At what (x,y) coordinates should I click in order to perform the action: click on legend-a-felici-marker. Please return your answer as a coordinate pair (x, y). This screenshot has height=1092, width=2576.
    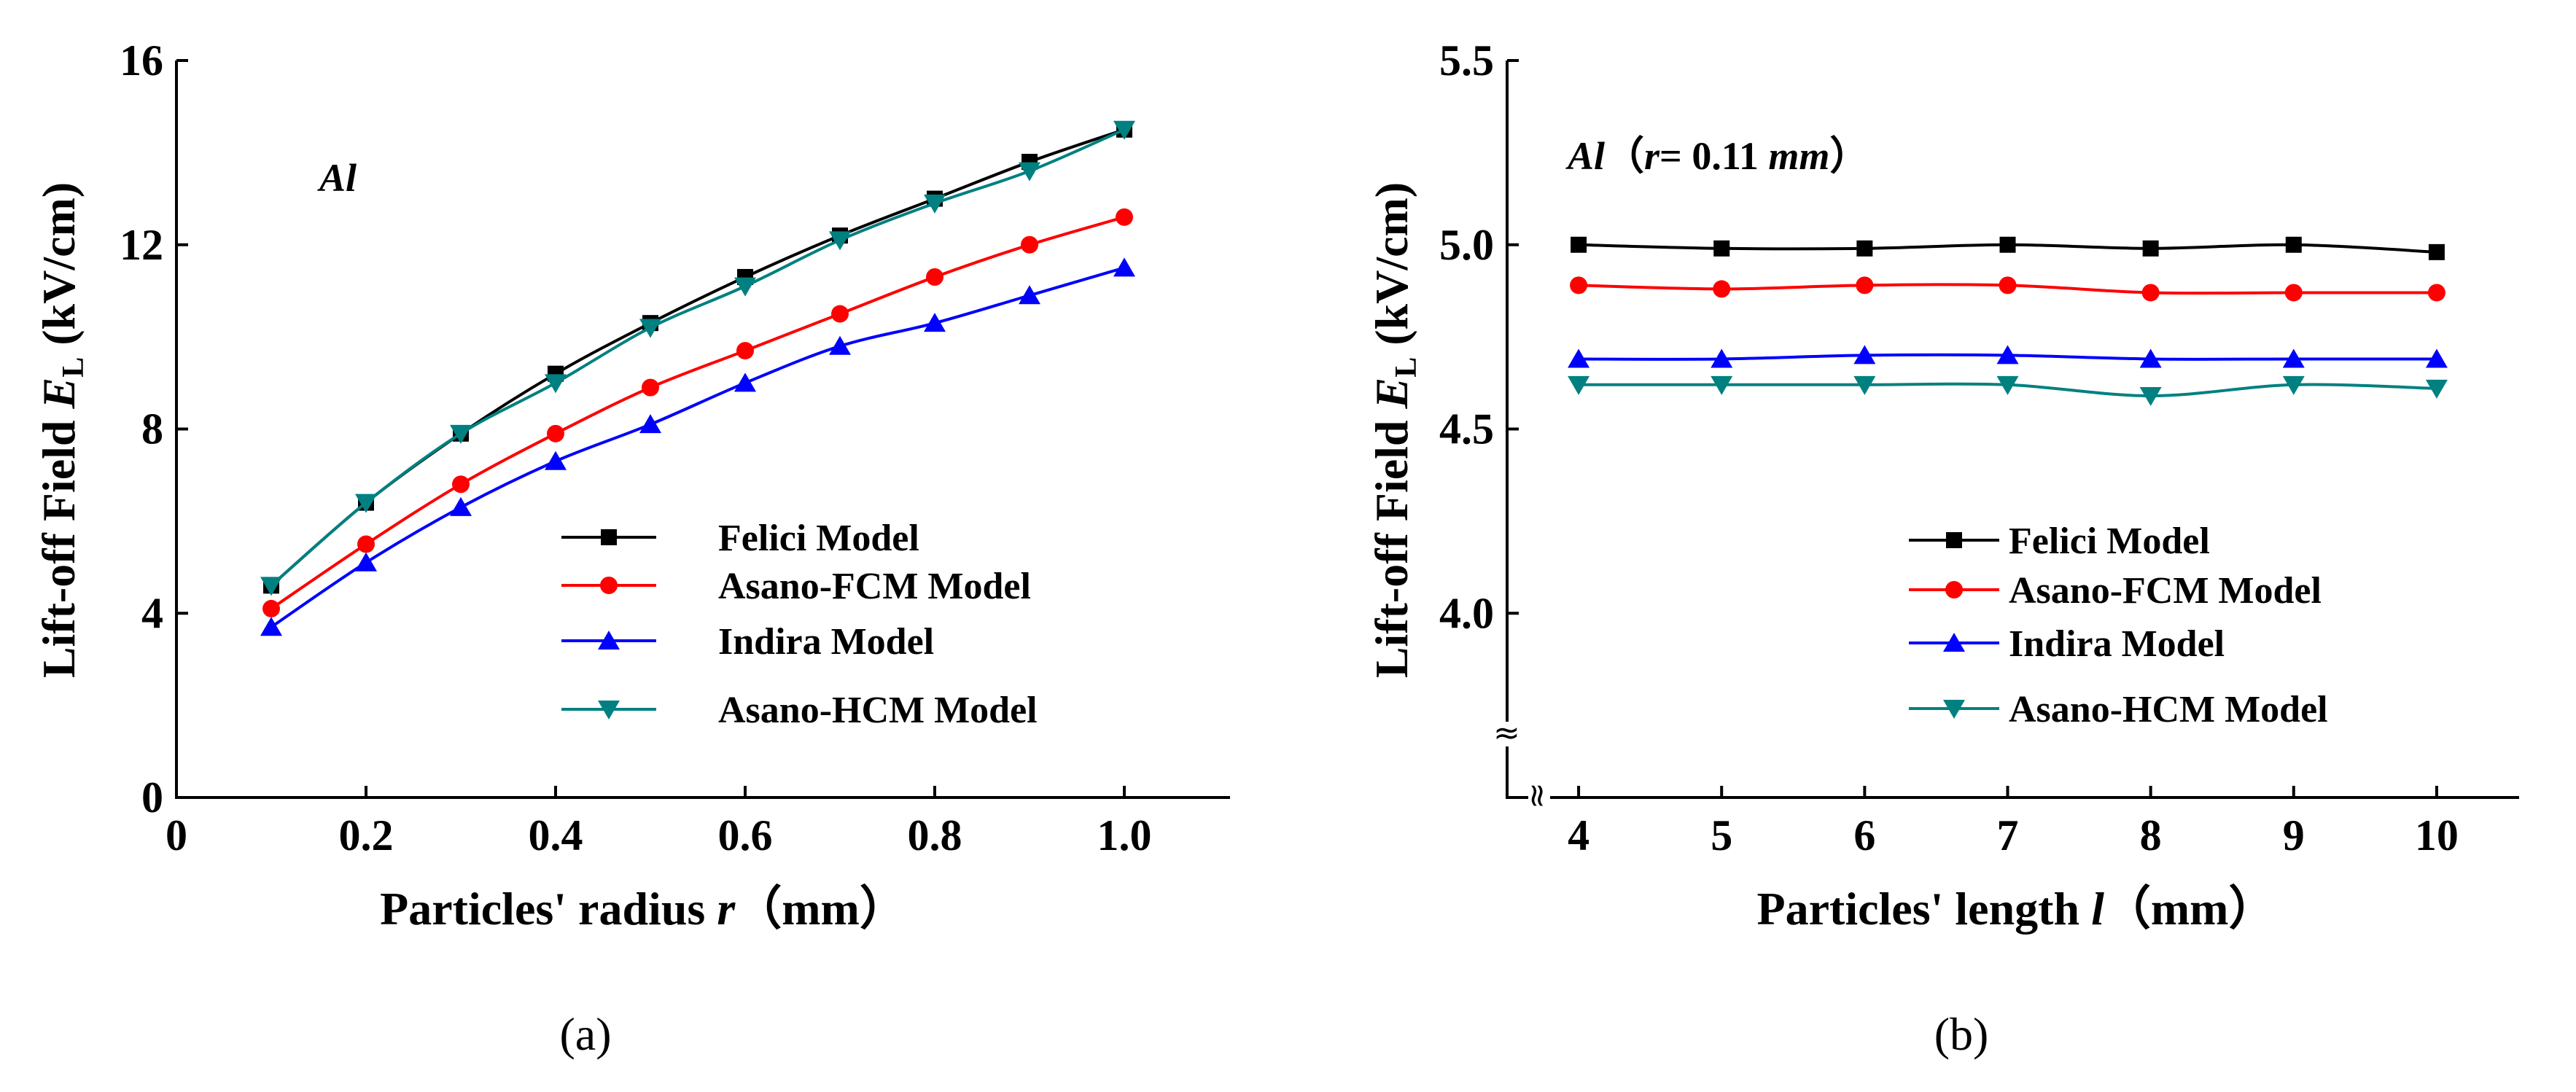
    Looking at the image, I should click on (609, 537).